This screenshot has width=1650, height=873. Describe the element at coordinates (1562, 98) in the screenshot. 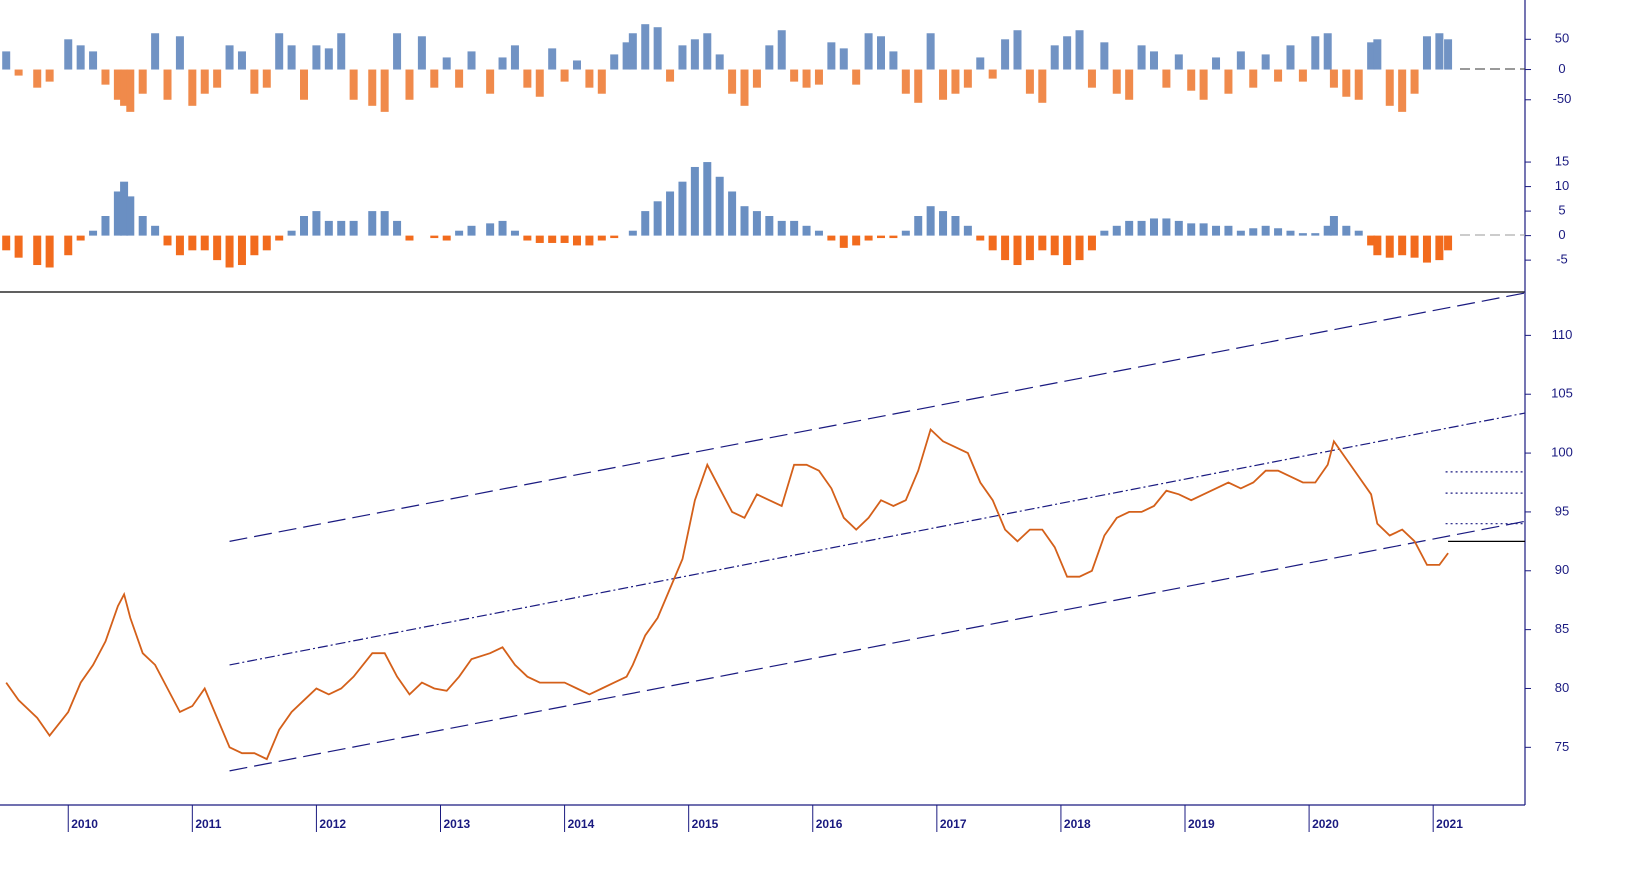

I see `y-tick-label: -50` at that location.